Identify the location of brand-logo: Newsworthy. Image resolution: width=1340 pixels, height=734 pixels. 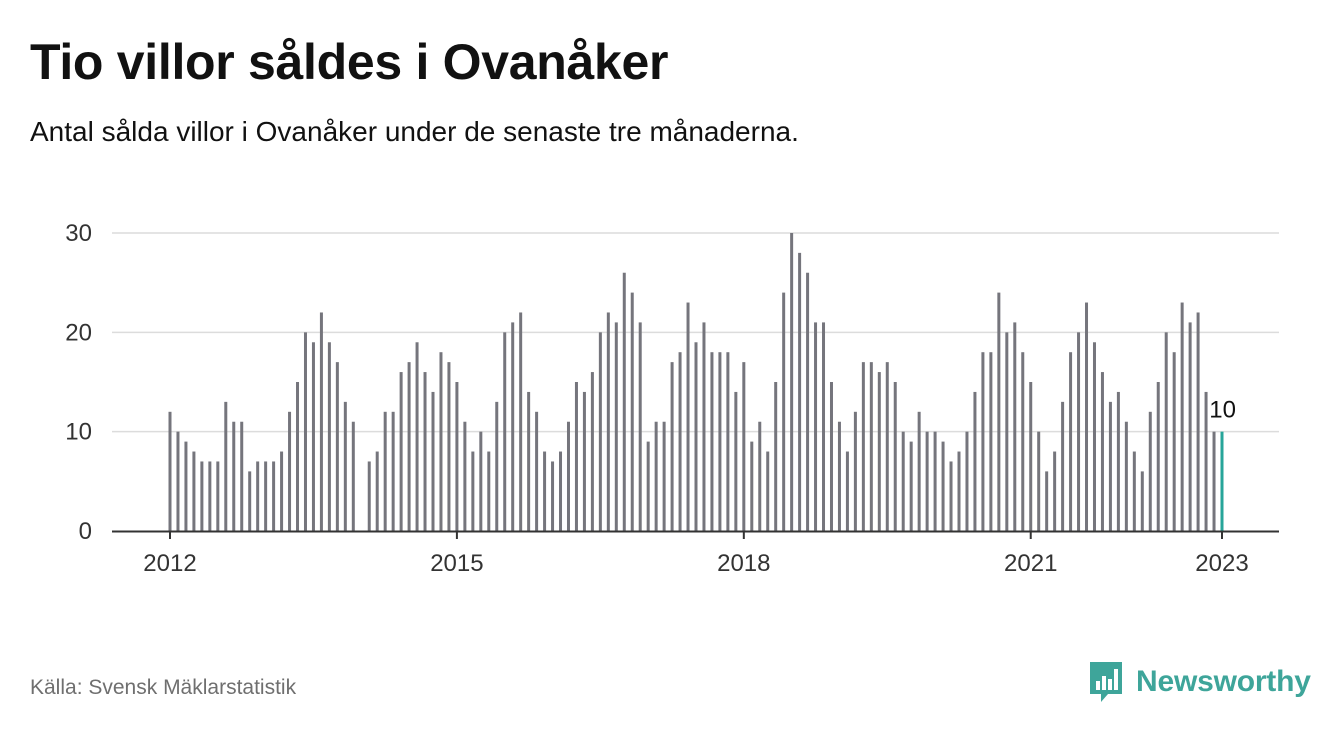
(1199, 682).